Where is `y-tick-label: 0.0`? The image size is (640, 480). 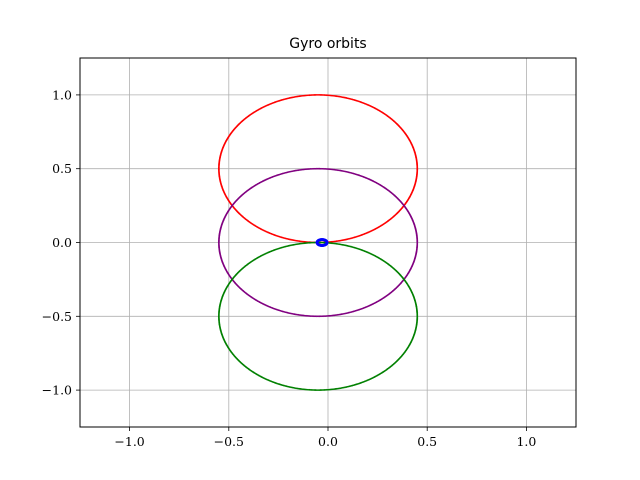 y-tick-label: 0.0 is located at coordinates (62, 242).